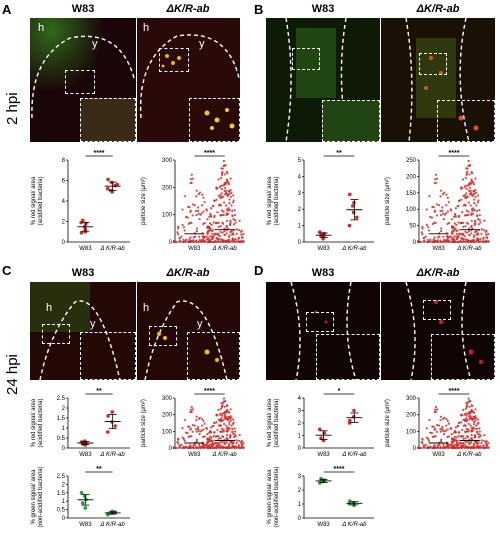 Image resolution: width=500 pixels, height=537 pixels. What do you see at coordinates (300, 505) in the screenshot?
I see `y-tick-label: 1` at bounding box center [300, 505].